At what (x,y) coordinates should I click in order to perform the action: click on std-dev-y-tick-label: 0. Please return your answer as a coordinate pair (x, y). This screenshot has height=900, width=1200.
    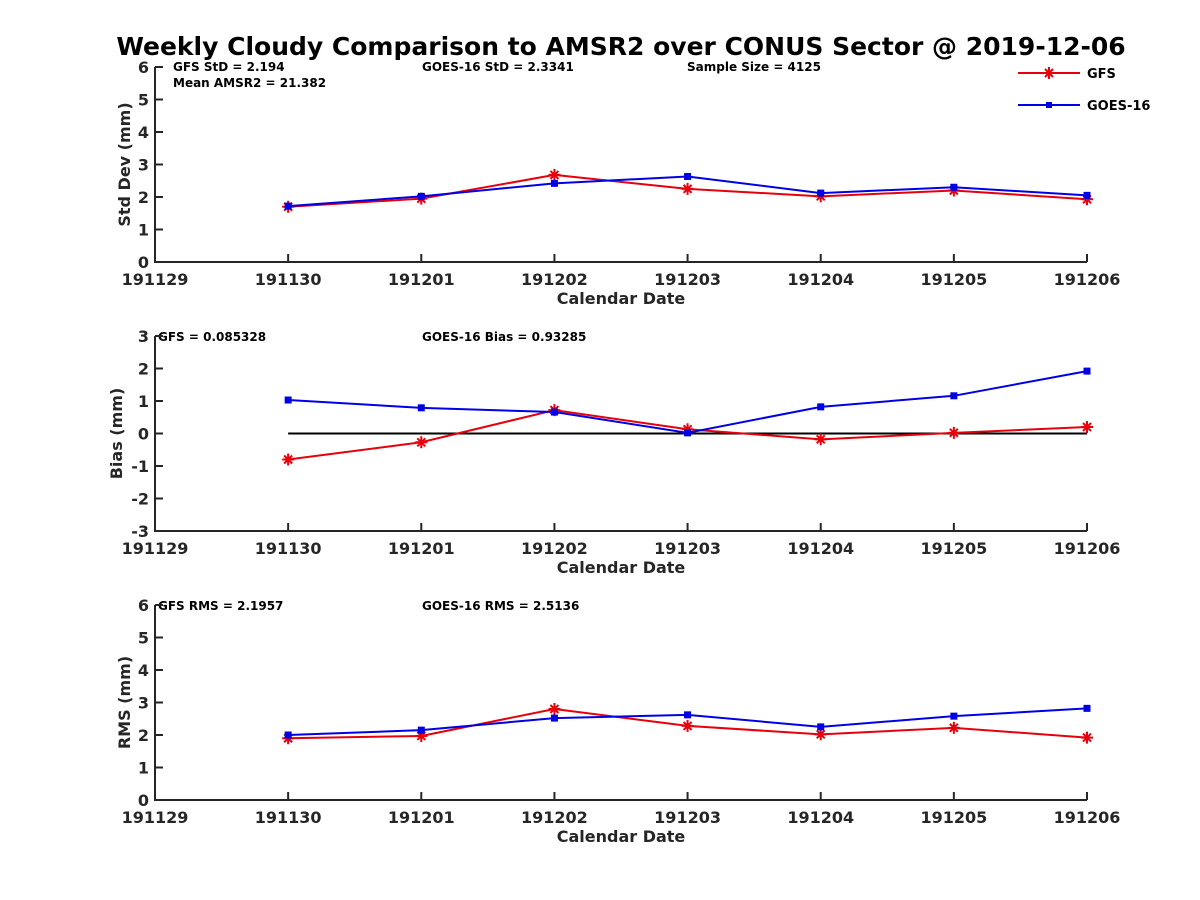
    Looking at the image, I should click on (143, 262).